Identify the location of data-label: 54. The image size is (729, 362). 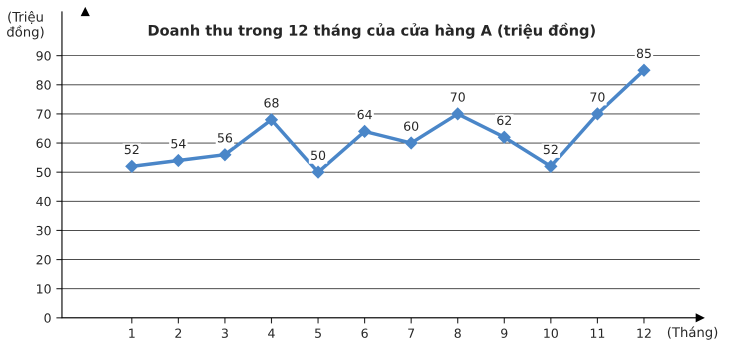
(178, 143).